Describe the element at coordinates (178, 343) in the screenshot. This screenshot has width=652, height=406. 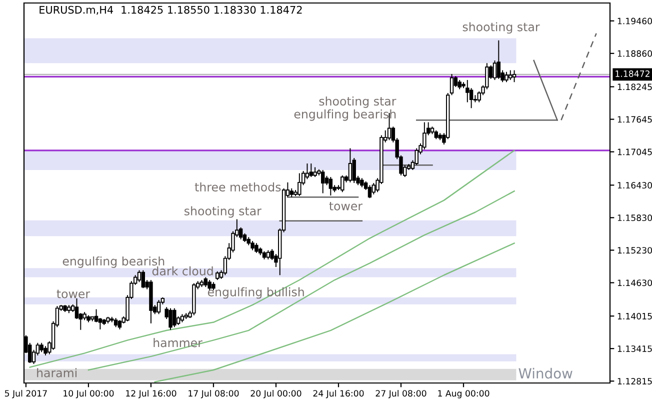
I see `annotation: hammer` at that location.